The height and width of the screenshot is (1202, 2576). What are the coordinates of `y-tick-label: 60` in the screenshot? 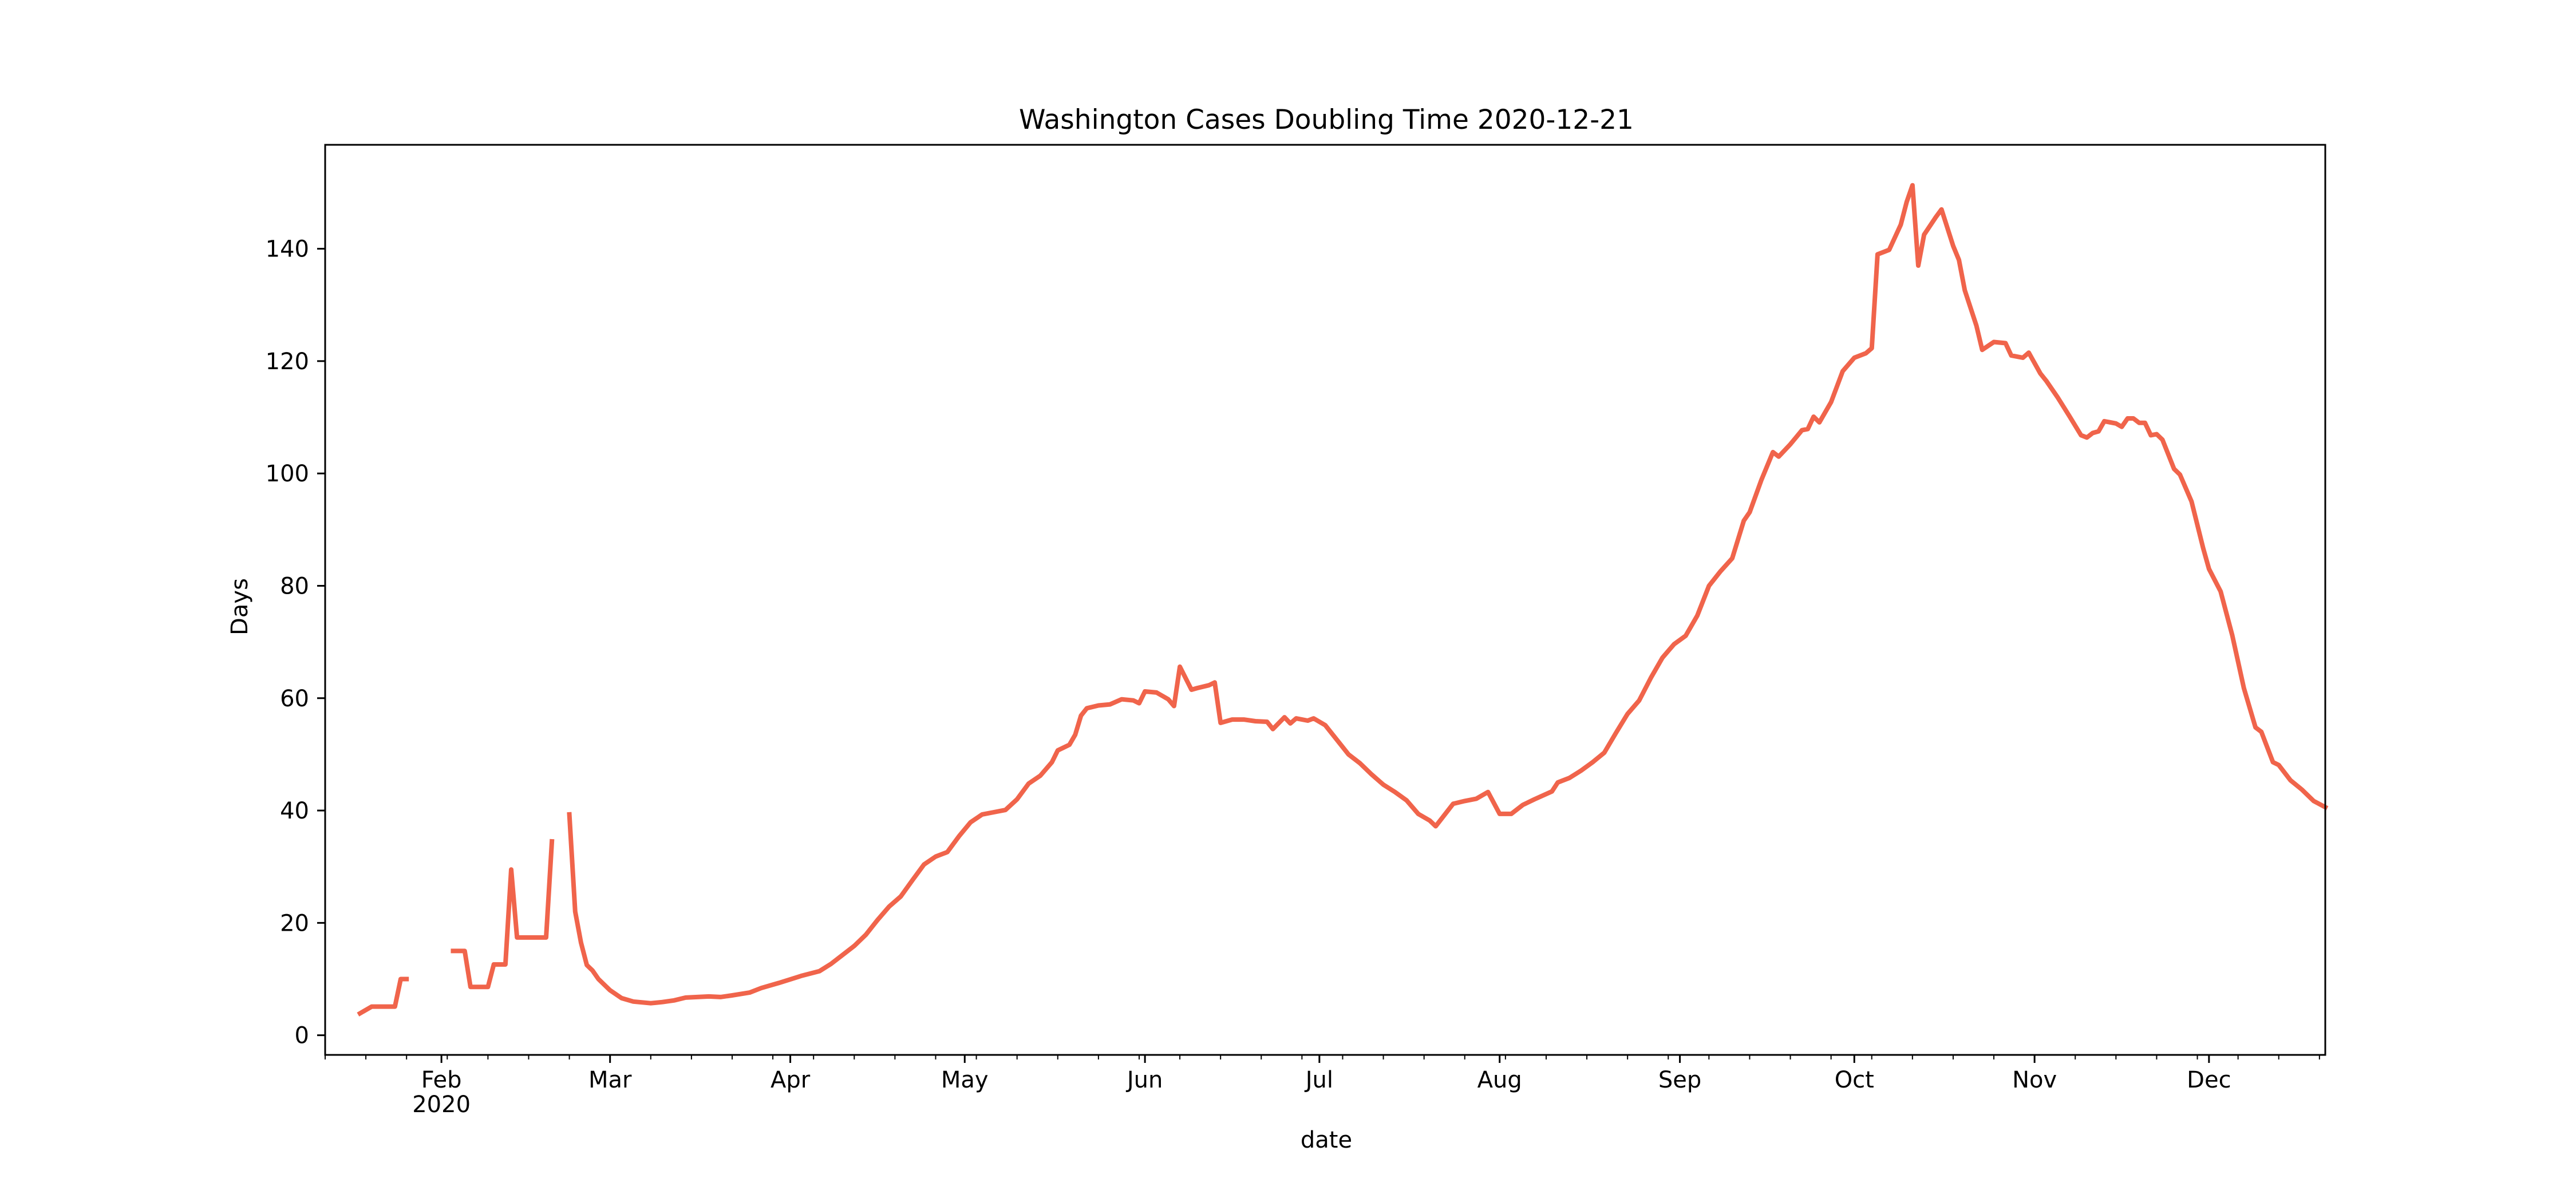 It's located at (294, 699).